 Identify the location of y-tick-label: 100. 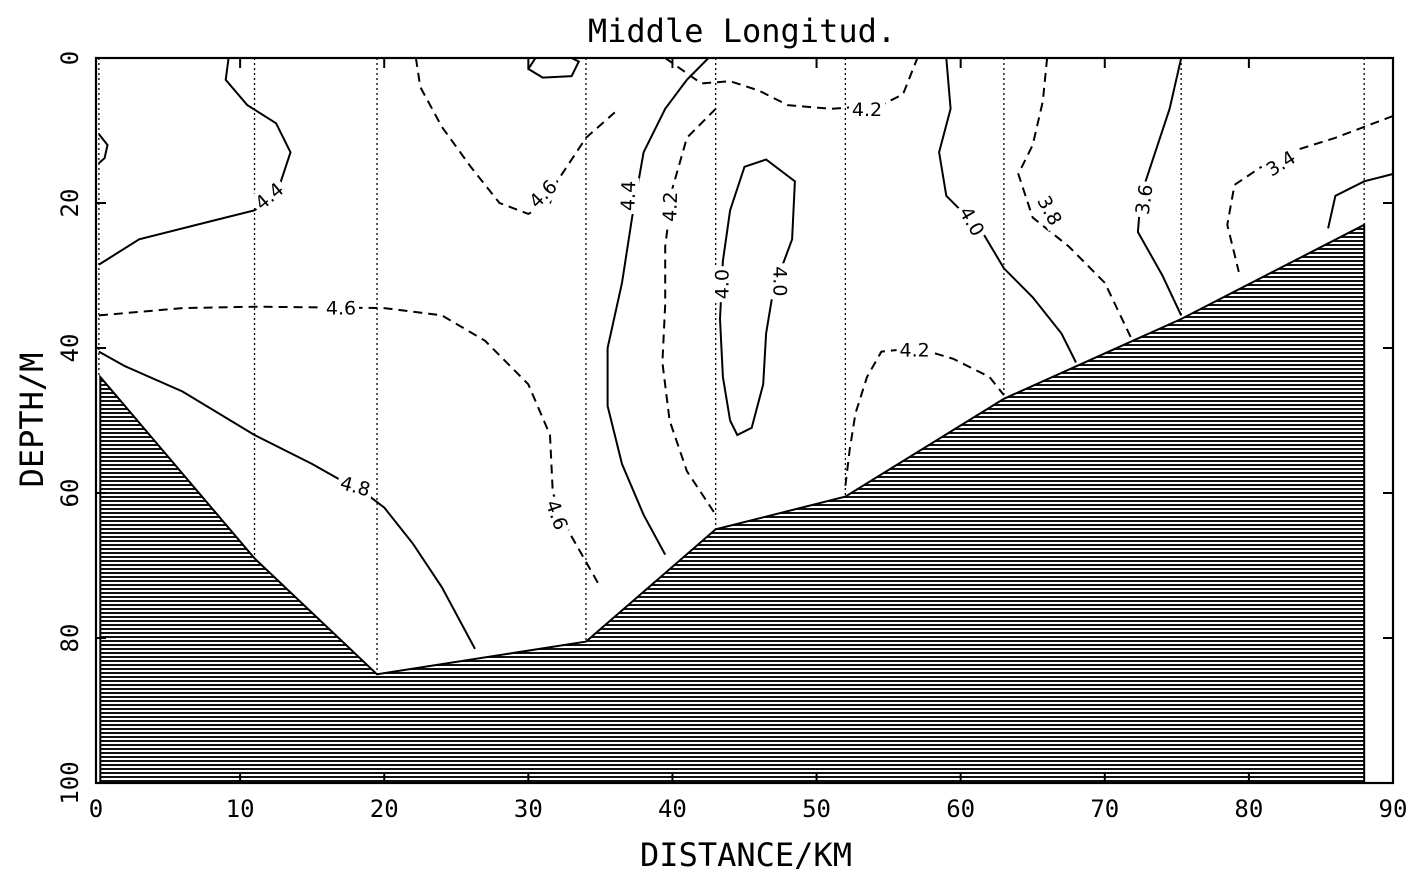
(70, 782).